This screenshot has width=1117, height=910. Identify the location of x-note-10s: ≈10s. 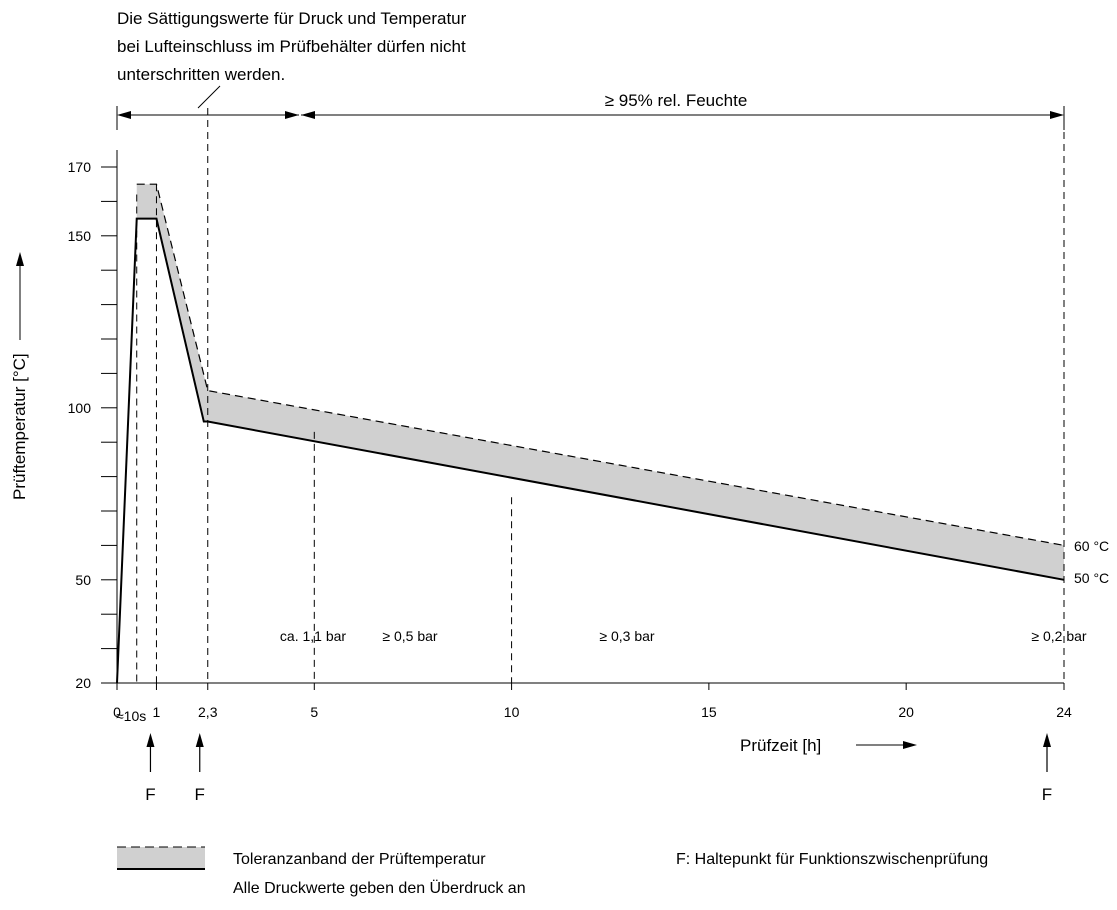
(131, 716).